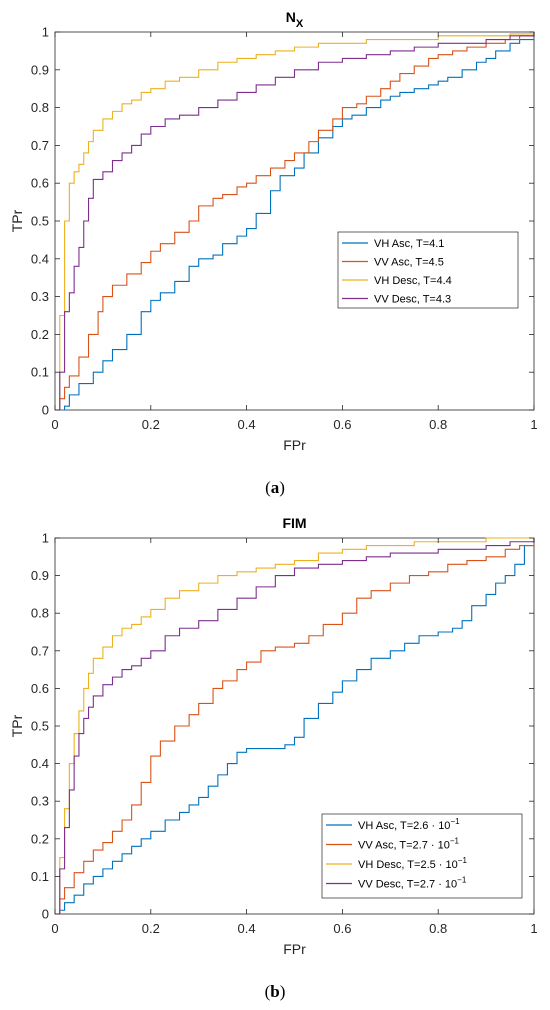  I want to click on legend-label-3: VH Desc, T=4.4, so click(413, 281).